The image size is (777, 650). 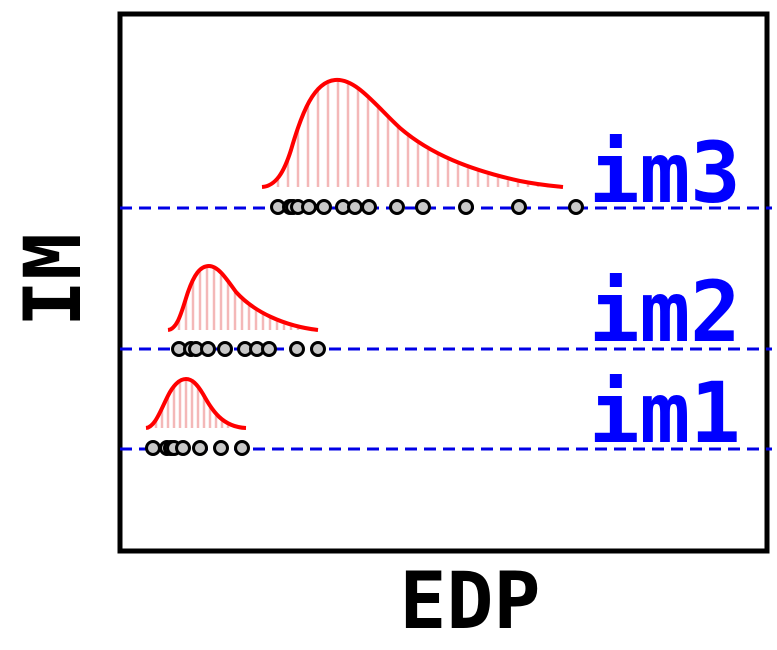 I want to click on level-im2: im2, so click(x=446, y=312).